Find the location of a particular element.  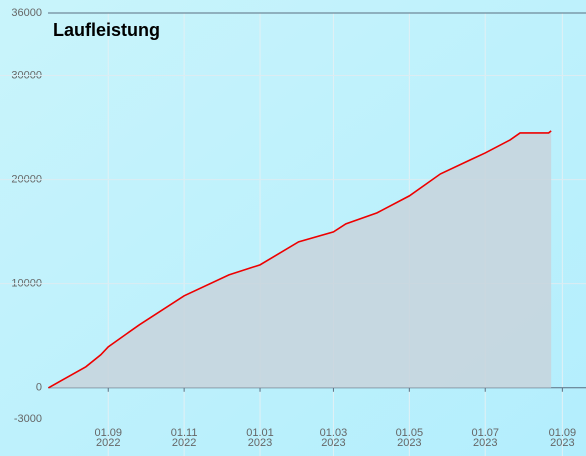

x-tick-label: 01.07 2023 is located at coordinates (485, 438).